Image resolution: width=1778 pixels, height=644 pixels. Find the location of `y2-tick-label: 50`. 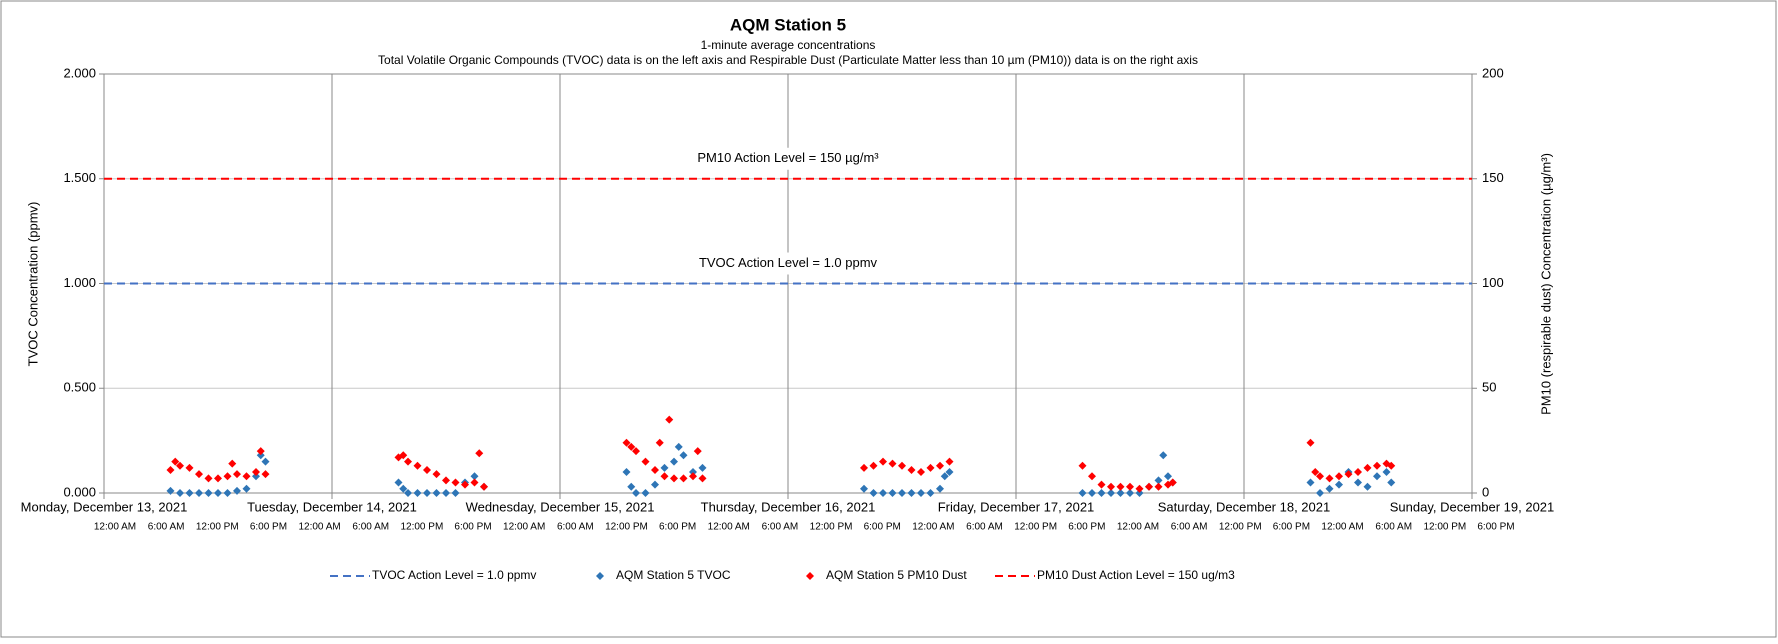

y2-tick-label: 50 is located at coordinates (1489, 387).